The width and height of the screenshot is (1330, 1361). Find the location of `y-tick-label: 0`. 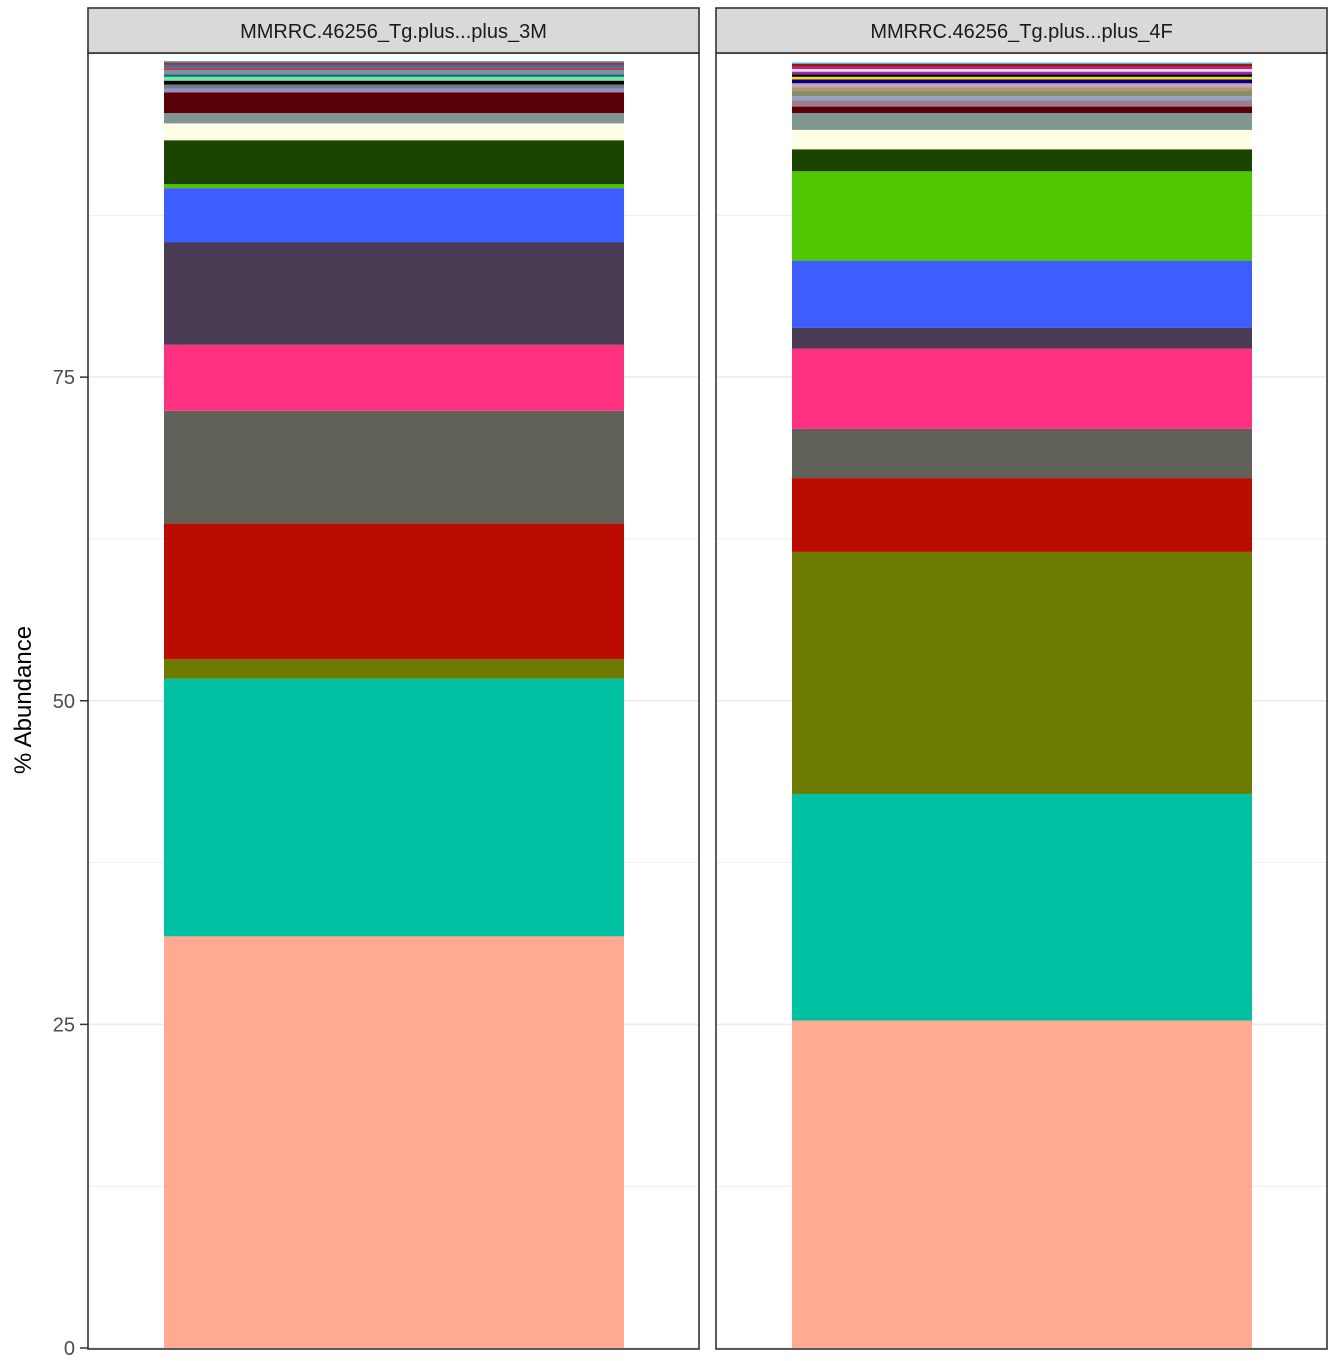

y-tick-label: 0 is located at coordinates (69, 1349).